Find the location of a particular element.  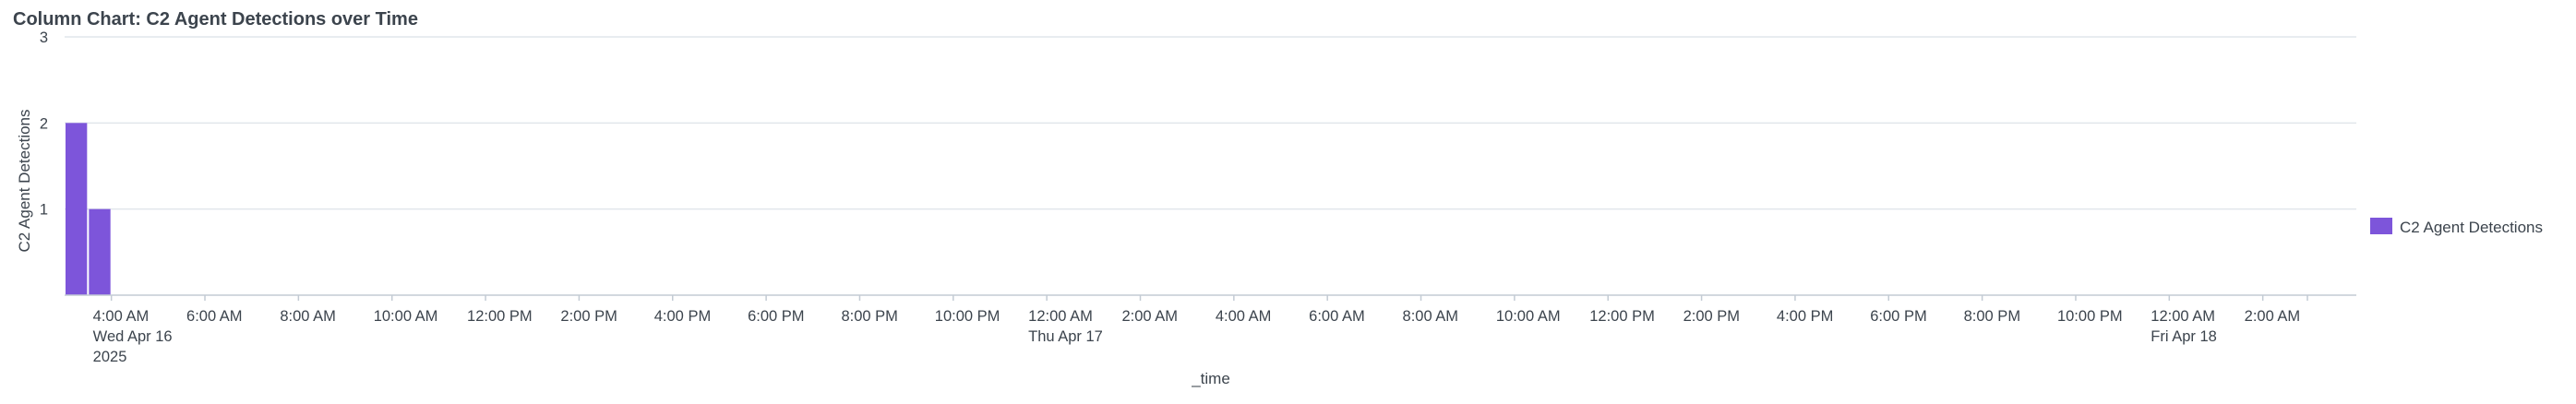

y-tick-label: 3 is located at coordinates (44, 38).